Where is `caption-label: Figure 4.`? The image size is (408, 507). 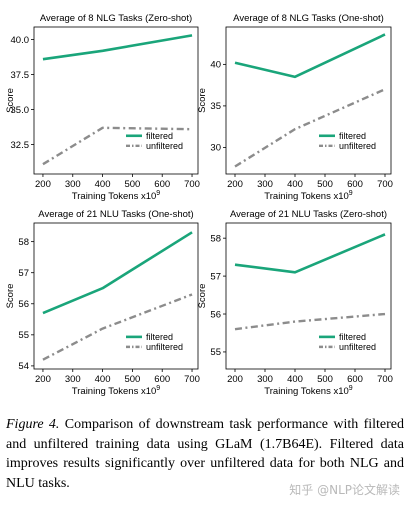
caption-label: Figure 4. is located at coordinates (33, 424).